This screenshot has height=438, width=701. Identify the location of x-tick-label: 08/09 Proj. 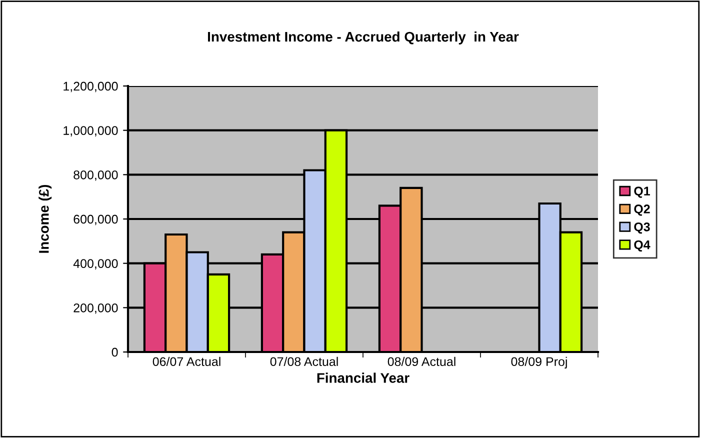
(539, 362).